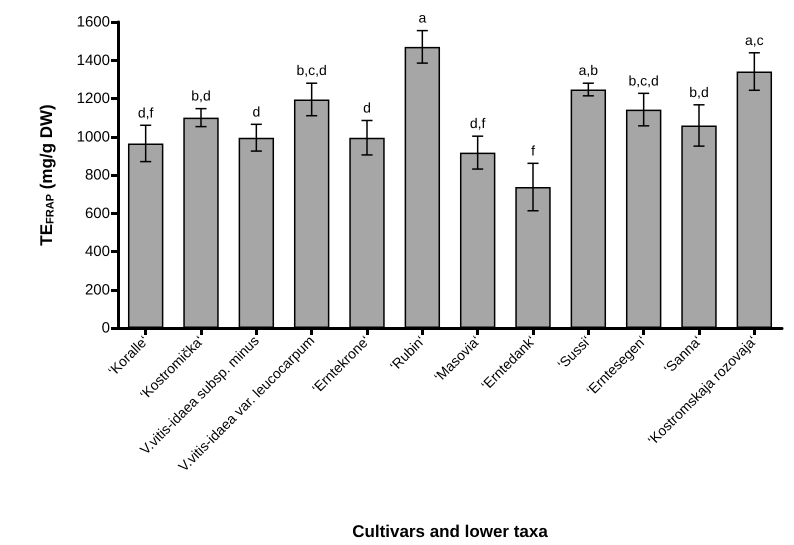 The image size is (794, 545). Describe the element at coordinates (588, 70) in the screenshot. I see `annotation: a,b` at that location.